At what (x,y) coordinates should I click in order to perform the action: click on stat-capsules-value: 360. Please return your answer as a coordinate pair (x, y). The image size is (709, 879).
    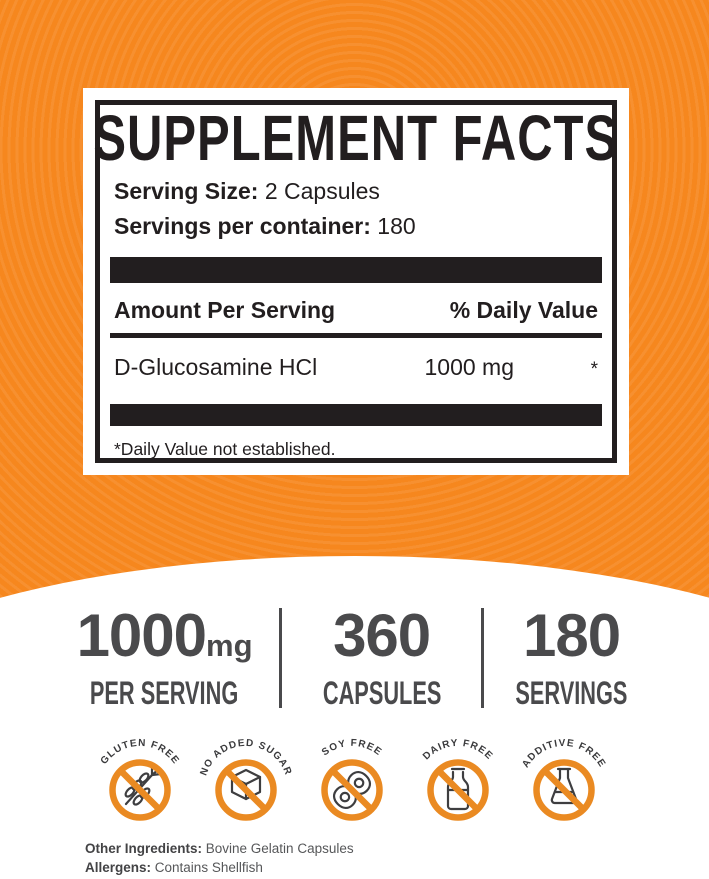
    Looking at the image, I should click on (382, 639).